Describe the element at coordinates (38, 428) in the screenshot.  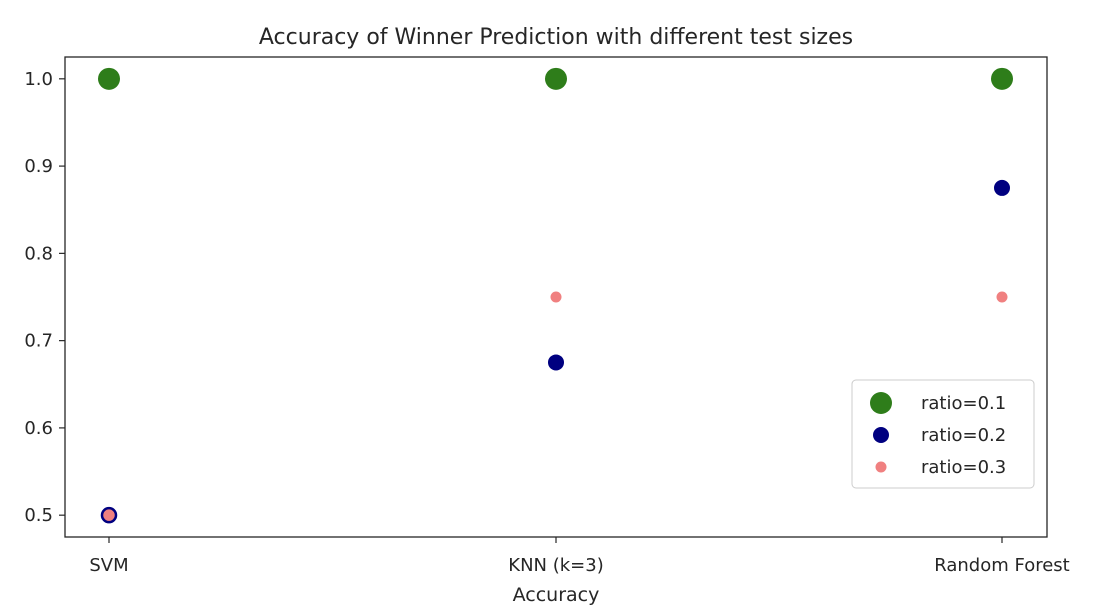
I see `y-tick-label: 0.6` at that location.